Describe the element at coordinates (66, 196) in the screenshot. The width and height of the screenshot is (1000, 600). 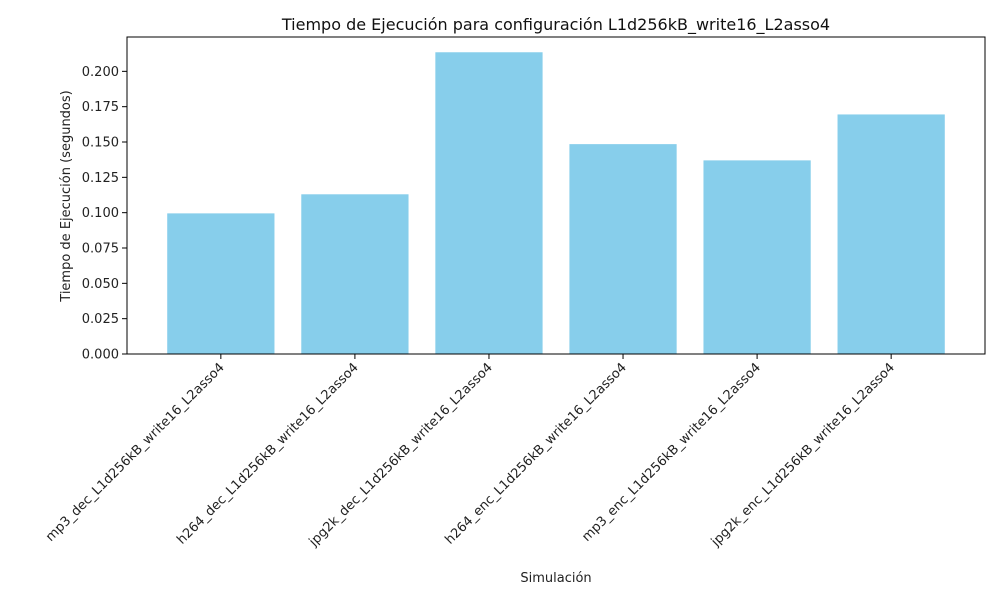
I see `y-axis-title: Tiempo de Ejecución (segundos)` at that location.